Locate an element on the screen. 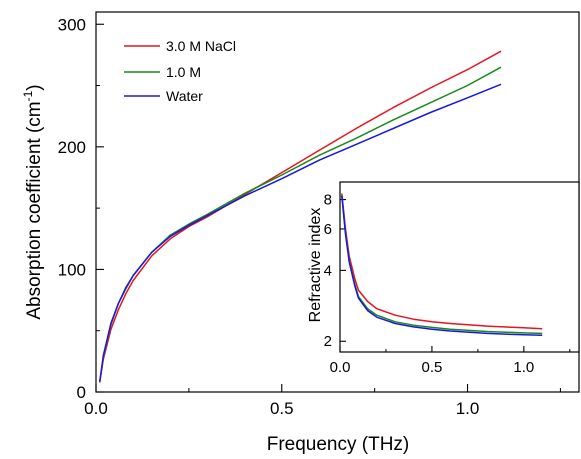 The image size is (581, 459). inset-y-tick-label: 4 is located at coordinates (328, 270).